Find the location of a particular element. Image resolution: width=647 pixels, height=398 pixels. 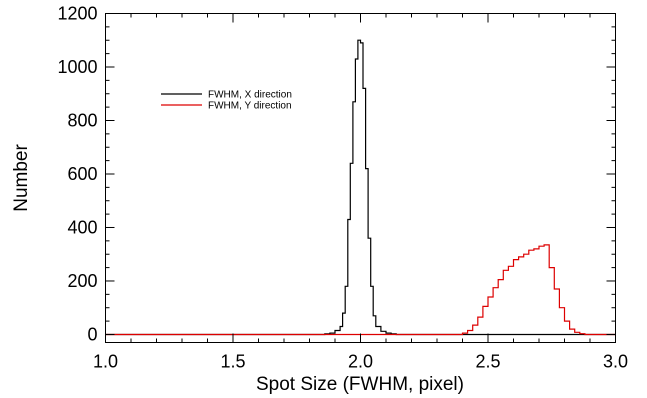

y-tick-label: 1200 is located at coordinates (77, 14).